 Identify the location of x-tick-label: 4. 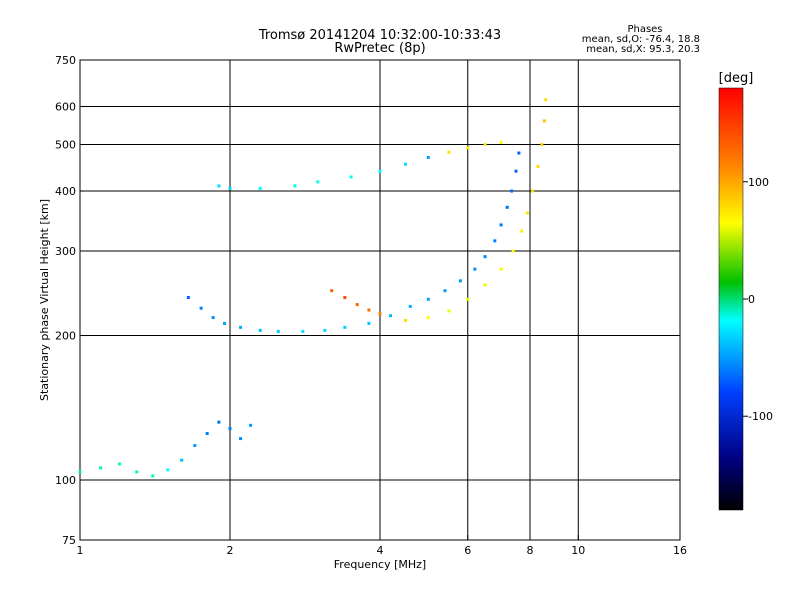
(380, 550).